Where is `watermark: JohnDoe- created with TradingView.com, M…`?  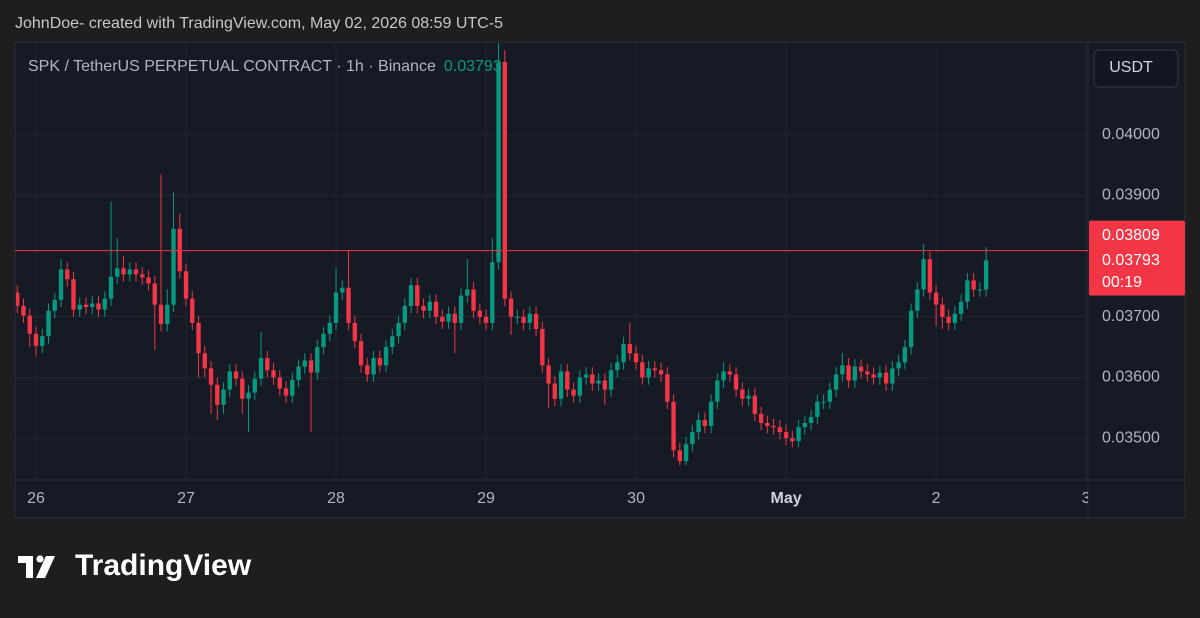
watermark: JohnDoe- created with TradingView.com, M… is located at coordinates (259, 23).